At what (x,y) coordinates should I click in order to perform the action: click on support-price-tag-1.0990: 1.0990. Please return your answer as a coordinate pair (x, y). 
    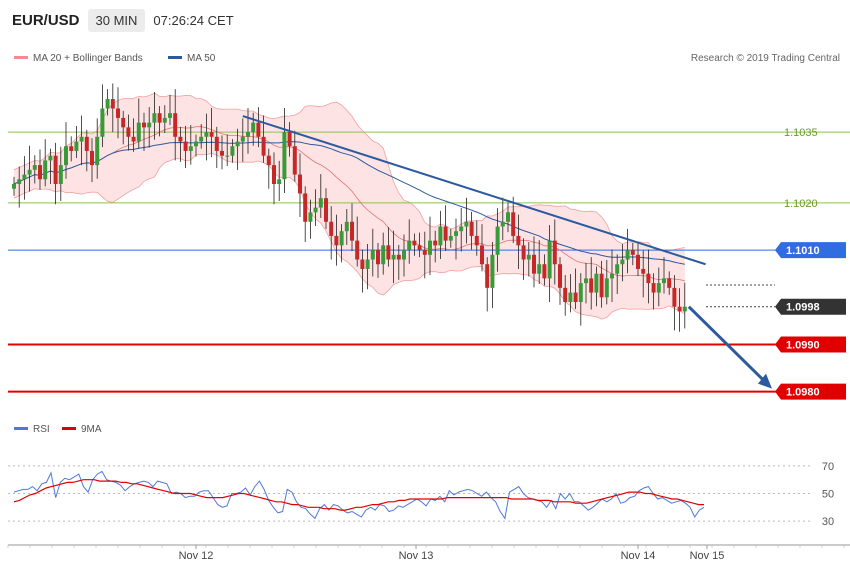
    Looking at the image, I should click on (810, 344).